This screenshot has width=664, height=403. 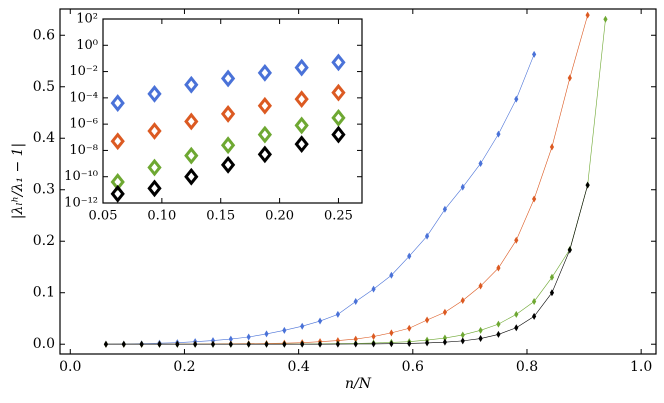 I want to click on x-tick-label: 0.6, so click(x=413, y=367).